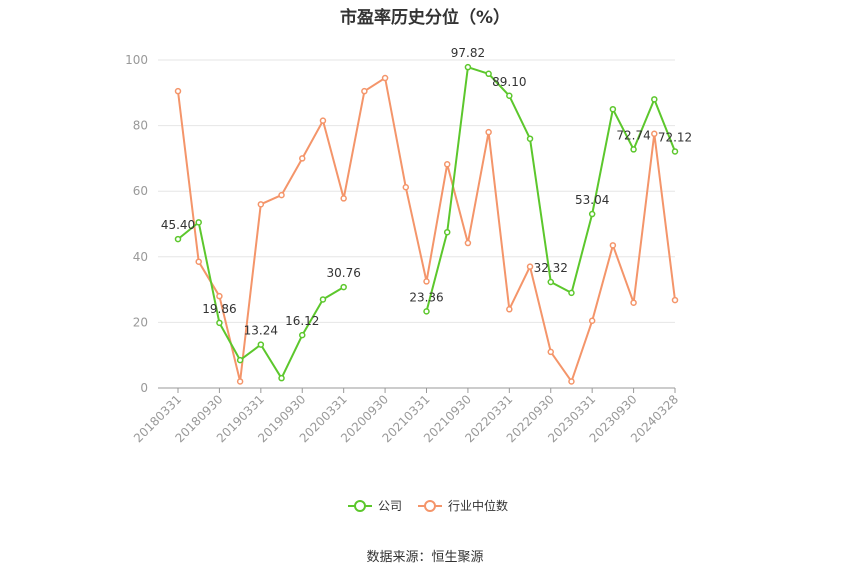 This screenshot has width=850, height=575. What do you see at coordinates (219, 309) in the screenshot?
I see `data-label: 19.86` at bounding box center [219, 309].